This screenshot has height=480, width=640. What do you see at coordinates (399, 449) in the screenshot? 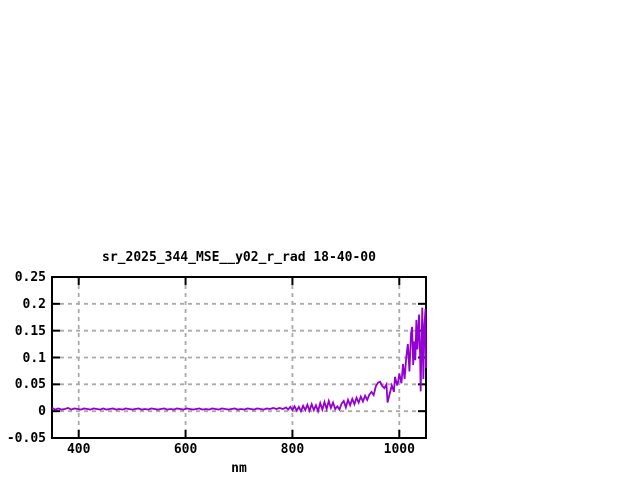
I see `x-tick-label: 1000` at bounding box center [399, 449].